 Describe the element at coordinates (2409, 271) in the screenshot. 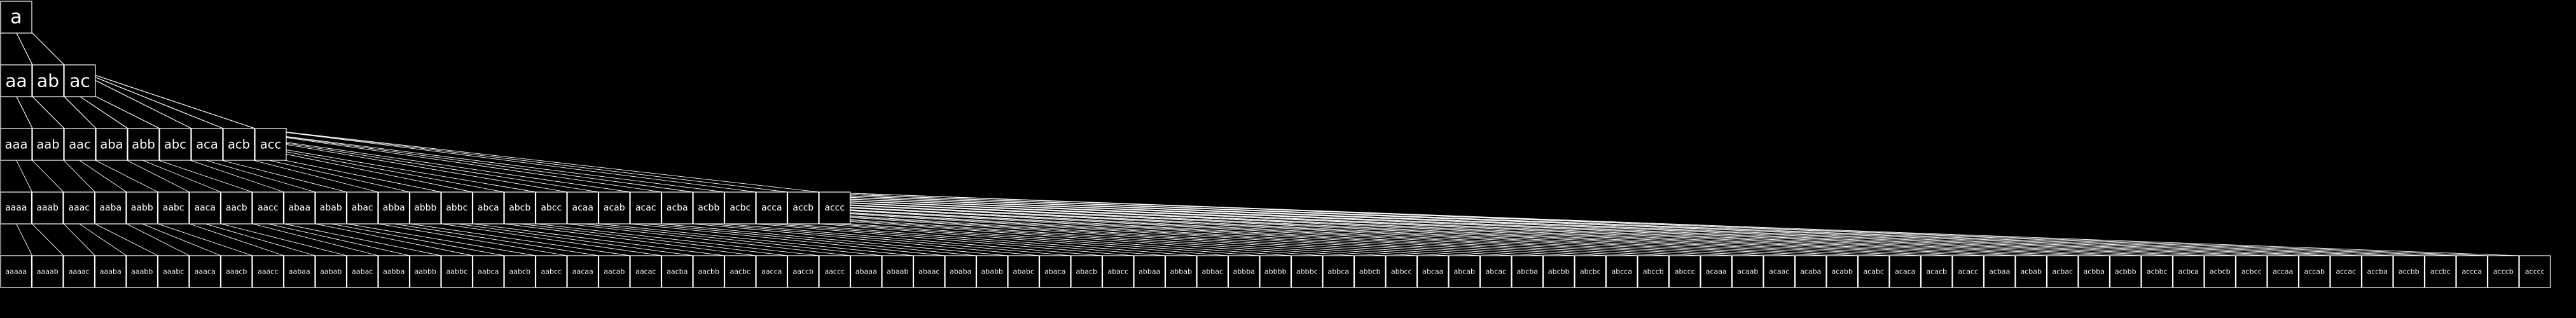

I see `tree-node: accbb` at that location.